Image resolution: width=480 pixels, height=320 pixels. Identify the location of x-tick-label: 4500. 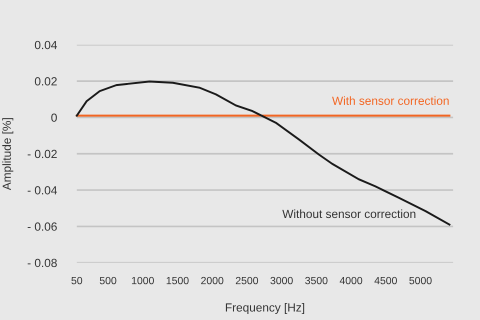
(385, 280).